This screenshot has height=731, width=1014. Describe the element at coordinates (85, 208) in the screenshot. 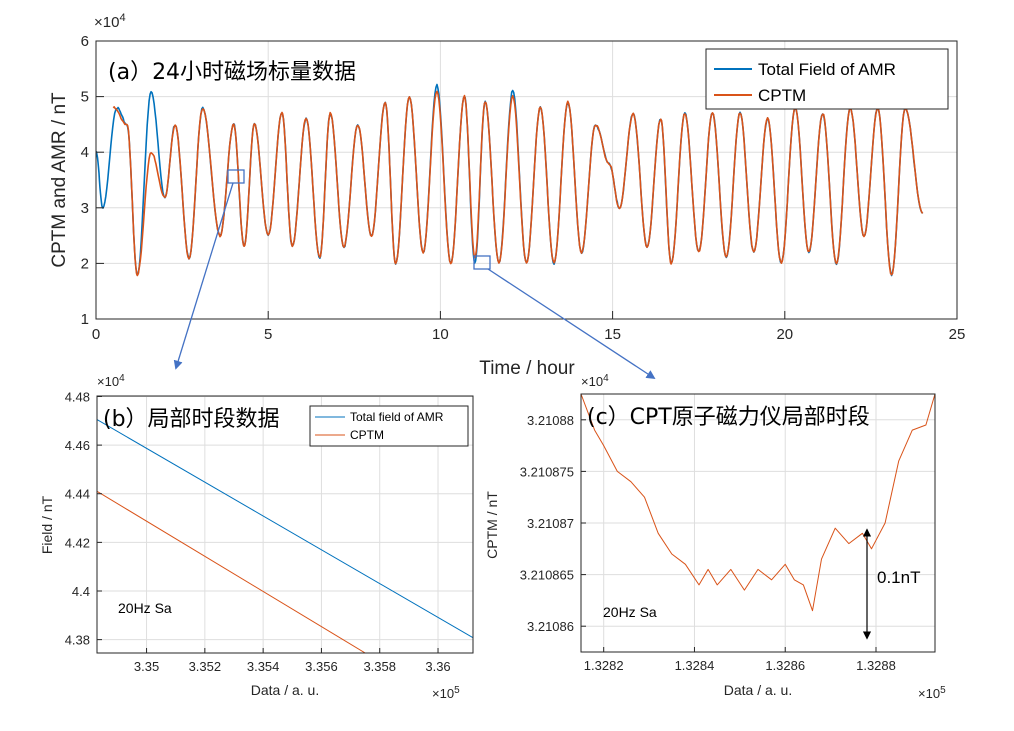

I see `y-tick-label-a: 3` at that location.